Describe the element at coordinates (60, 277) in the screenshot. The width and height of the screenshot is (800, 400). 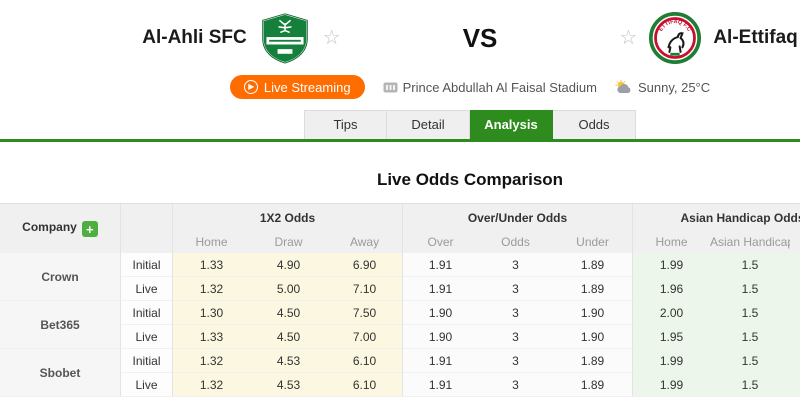
I see `company-name: Crown` at that location.